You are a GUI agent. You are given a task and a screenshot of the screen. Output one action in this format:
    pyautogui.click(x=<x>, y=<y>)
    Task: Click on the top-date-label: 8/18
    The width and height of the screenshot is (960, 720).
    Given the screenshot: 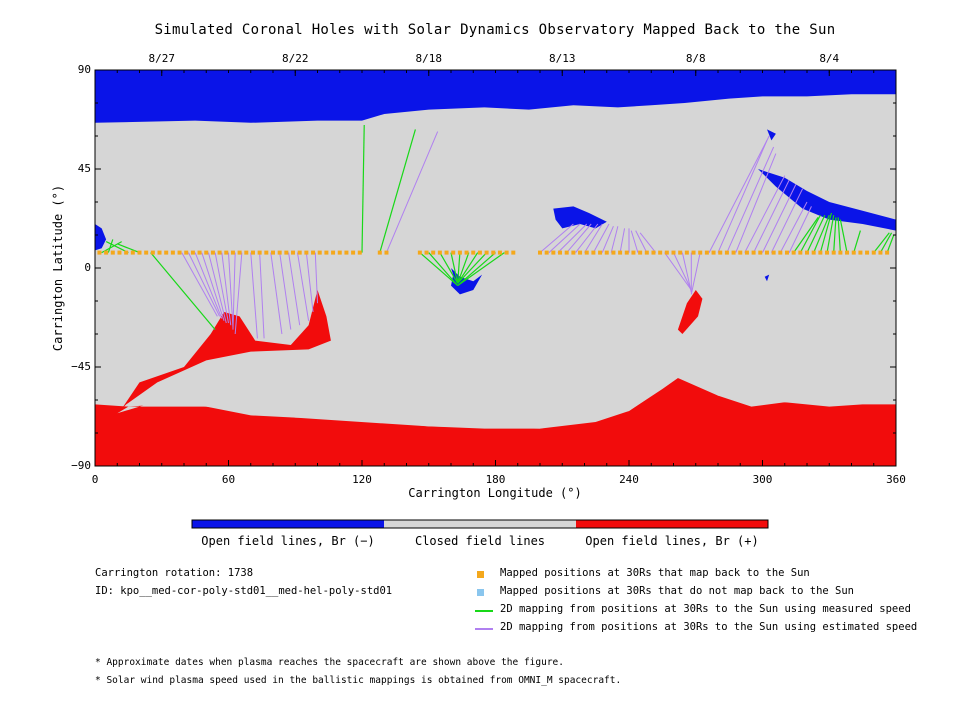 What is the action you would take?
    pyautogui.click(x=429, y=58)
    